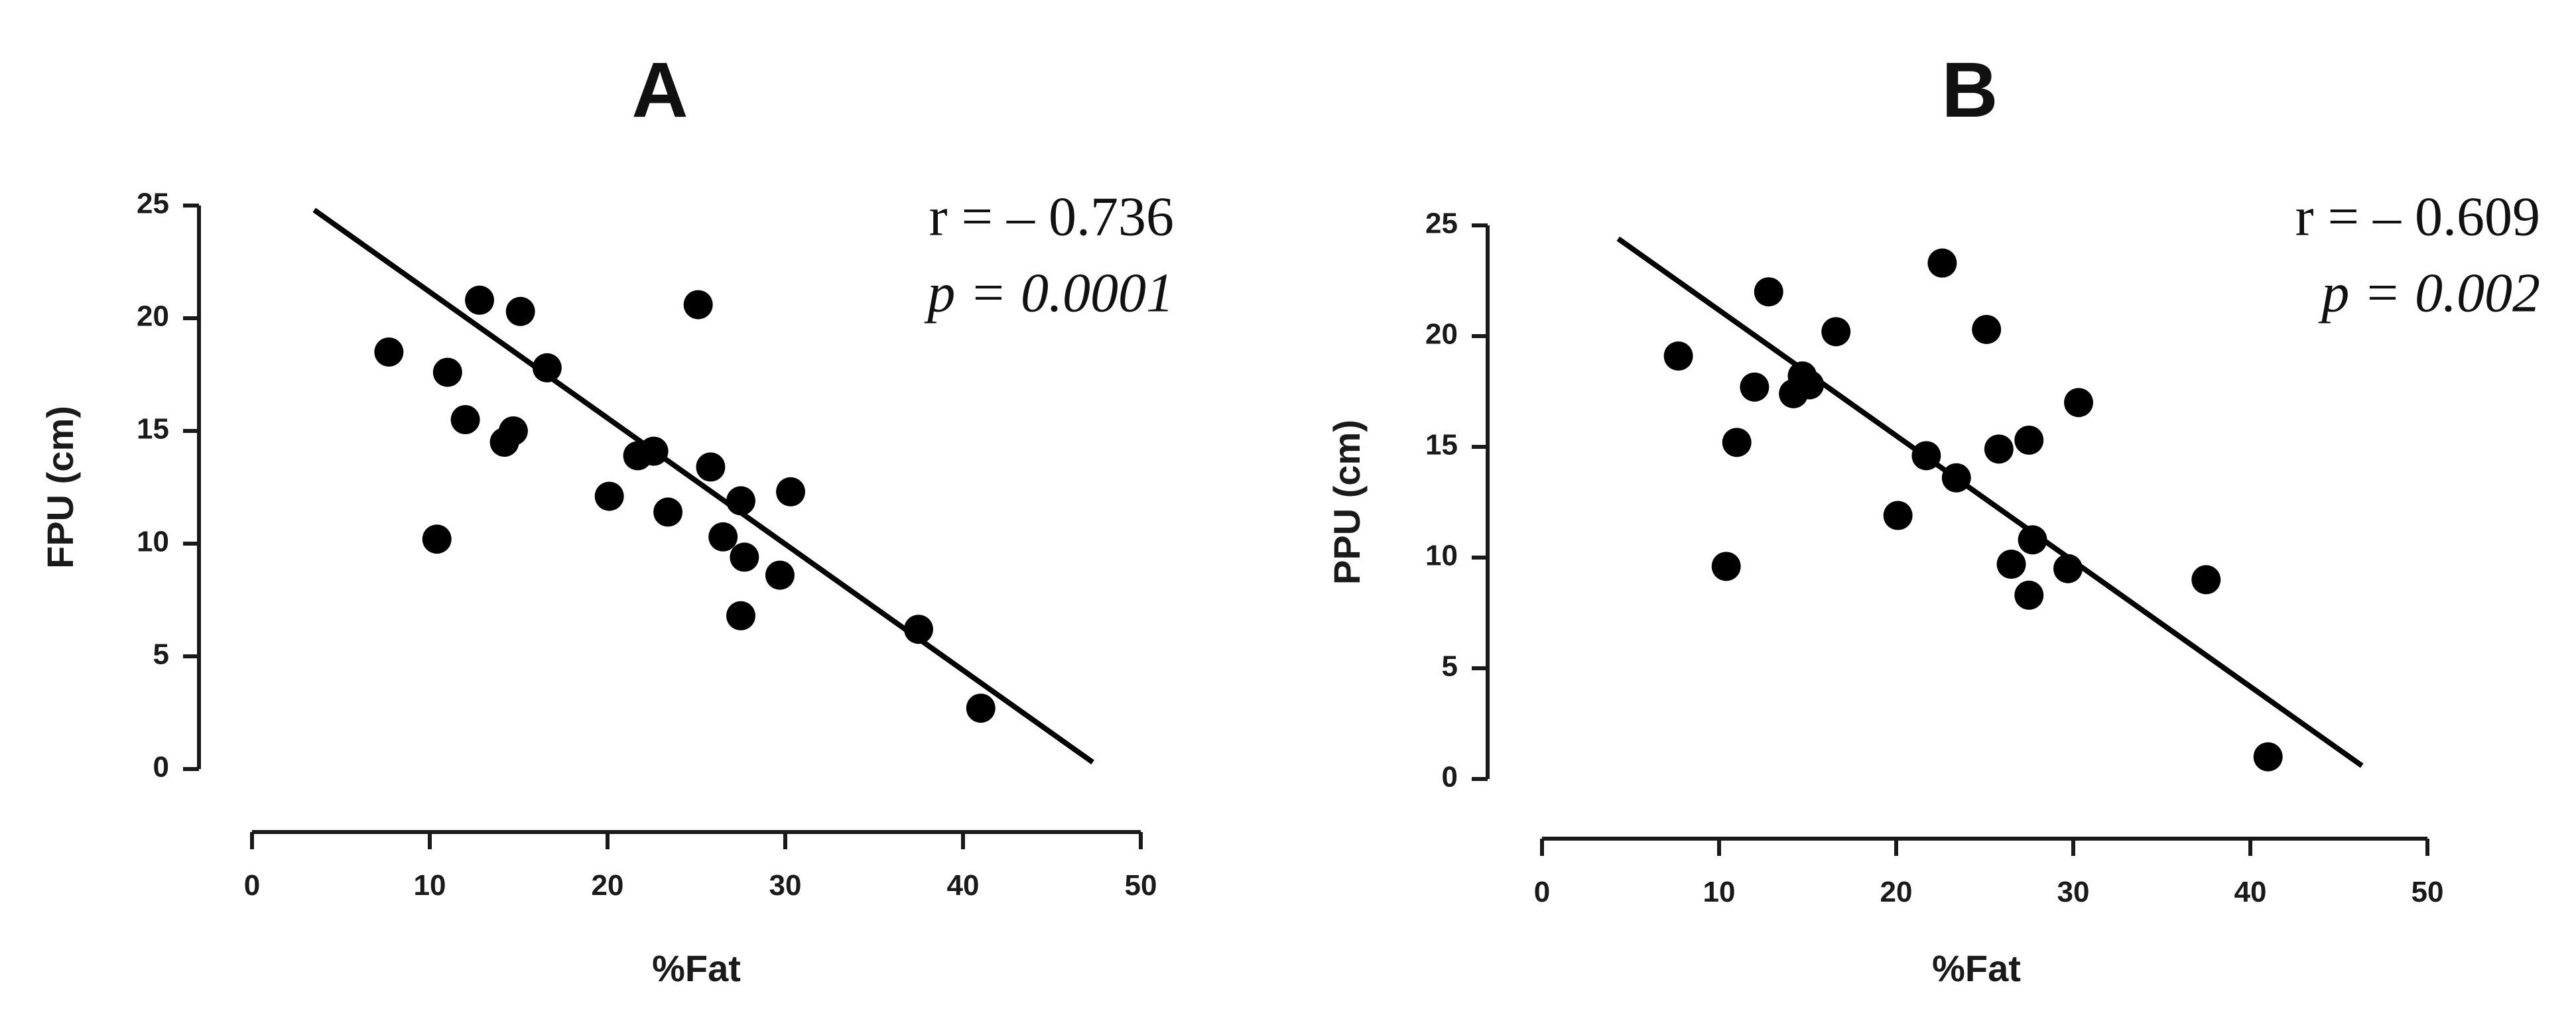 Image resolution: width=2576 pixels, height=1015 pixels. Describe the element at coordinates (697, 968) in the screenshot. I see `x-axis-label-a: %Fat` at that location.